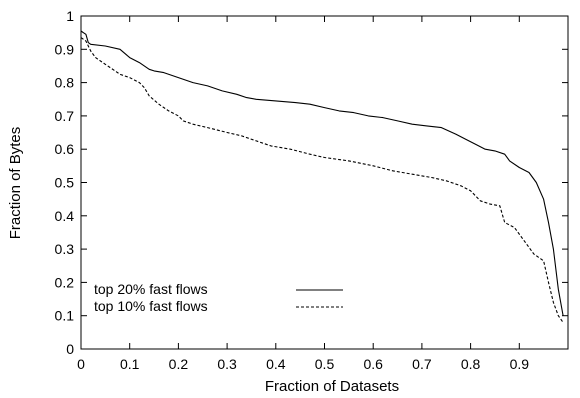  Describe the element at coordinates (471, 364) in the screenshot. I see `x-tick-label: 0.8` at that location.